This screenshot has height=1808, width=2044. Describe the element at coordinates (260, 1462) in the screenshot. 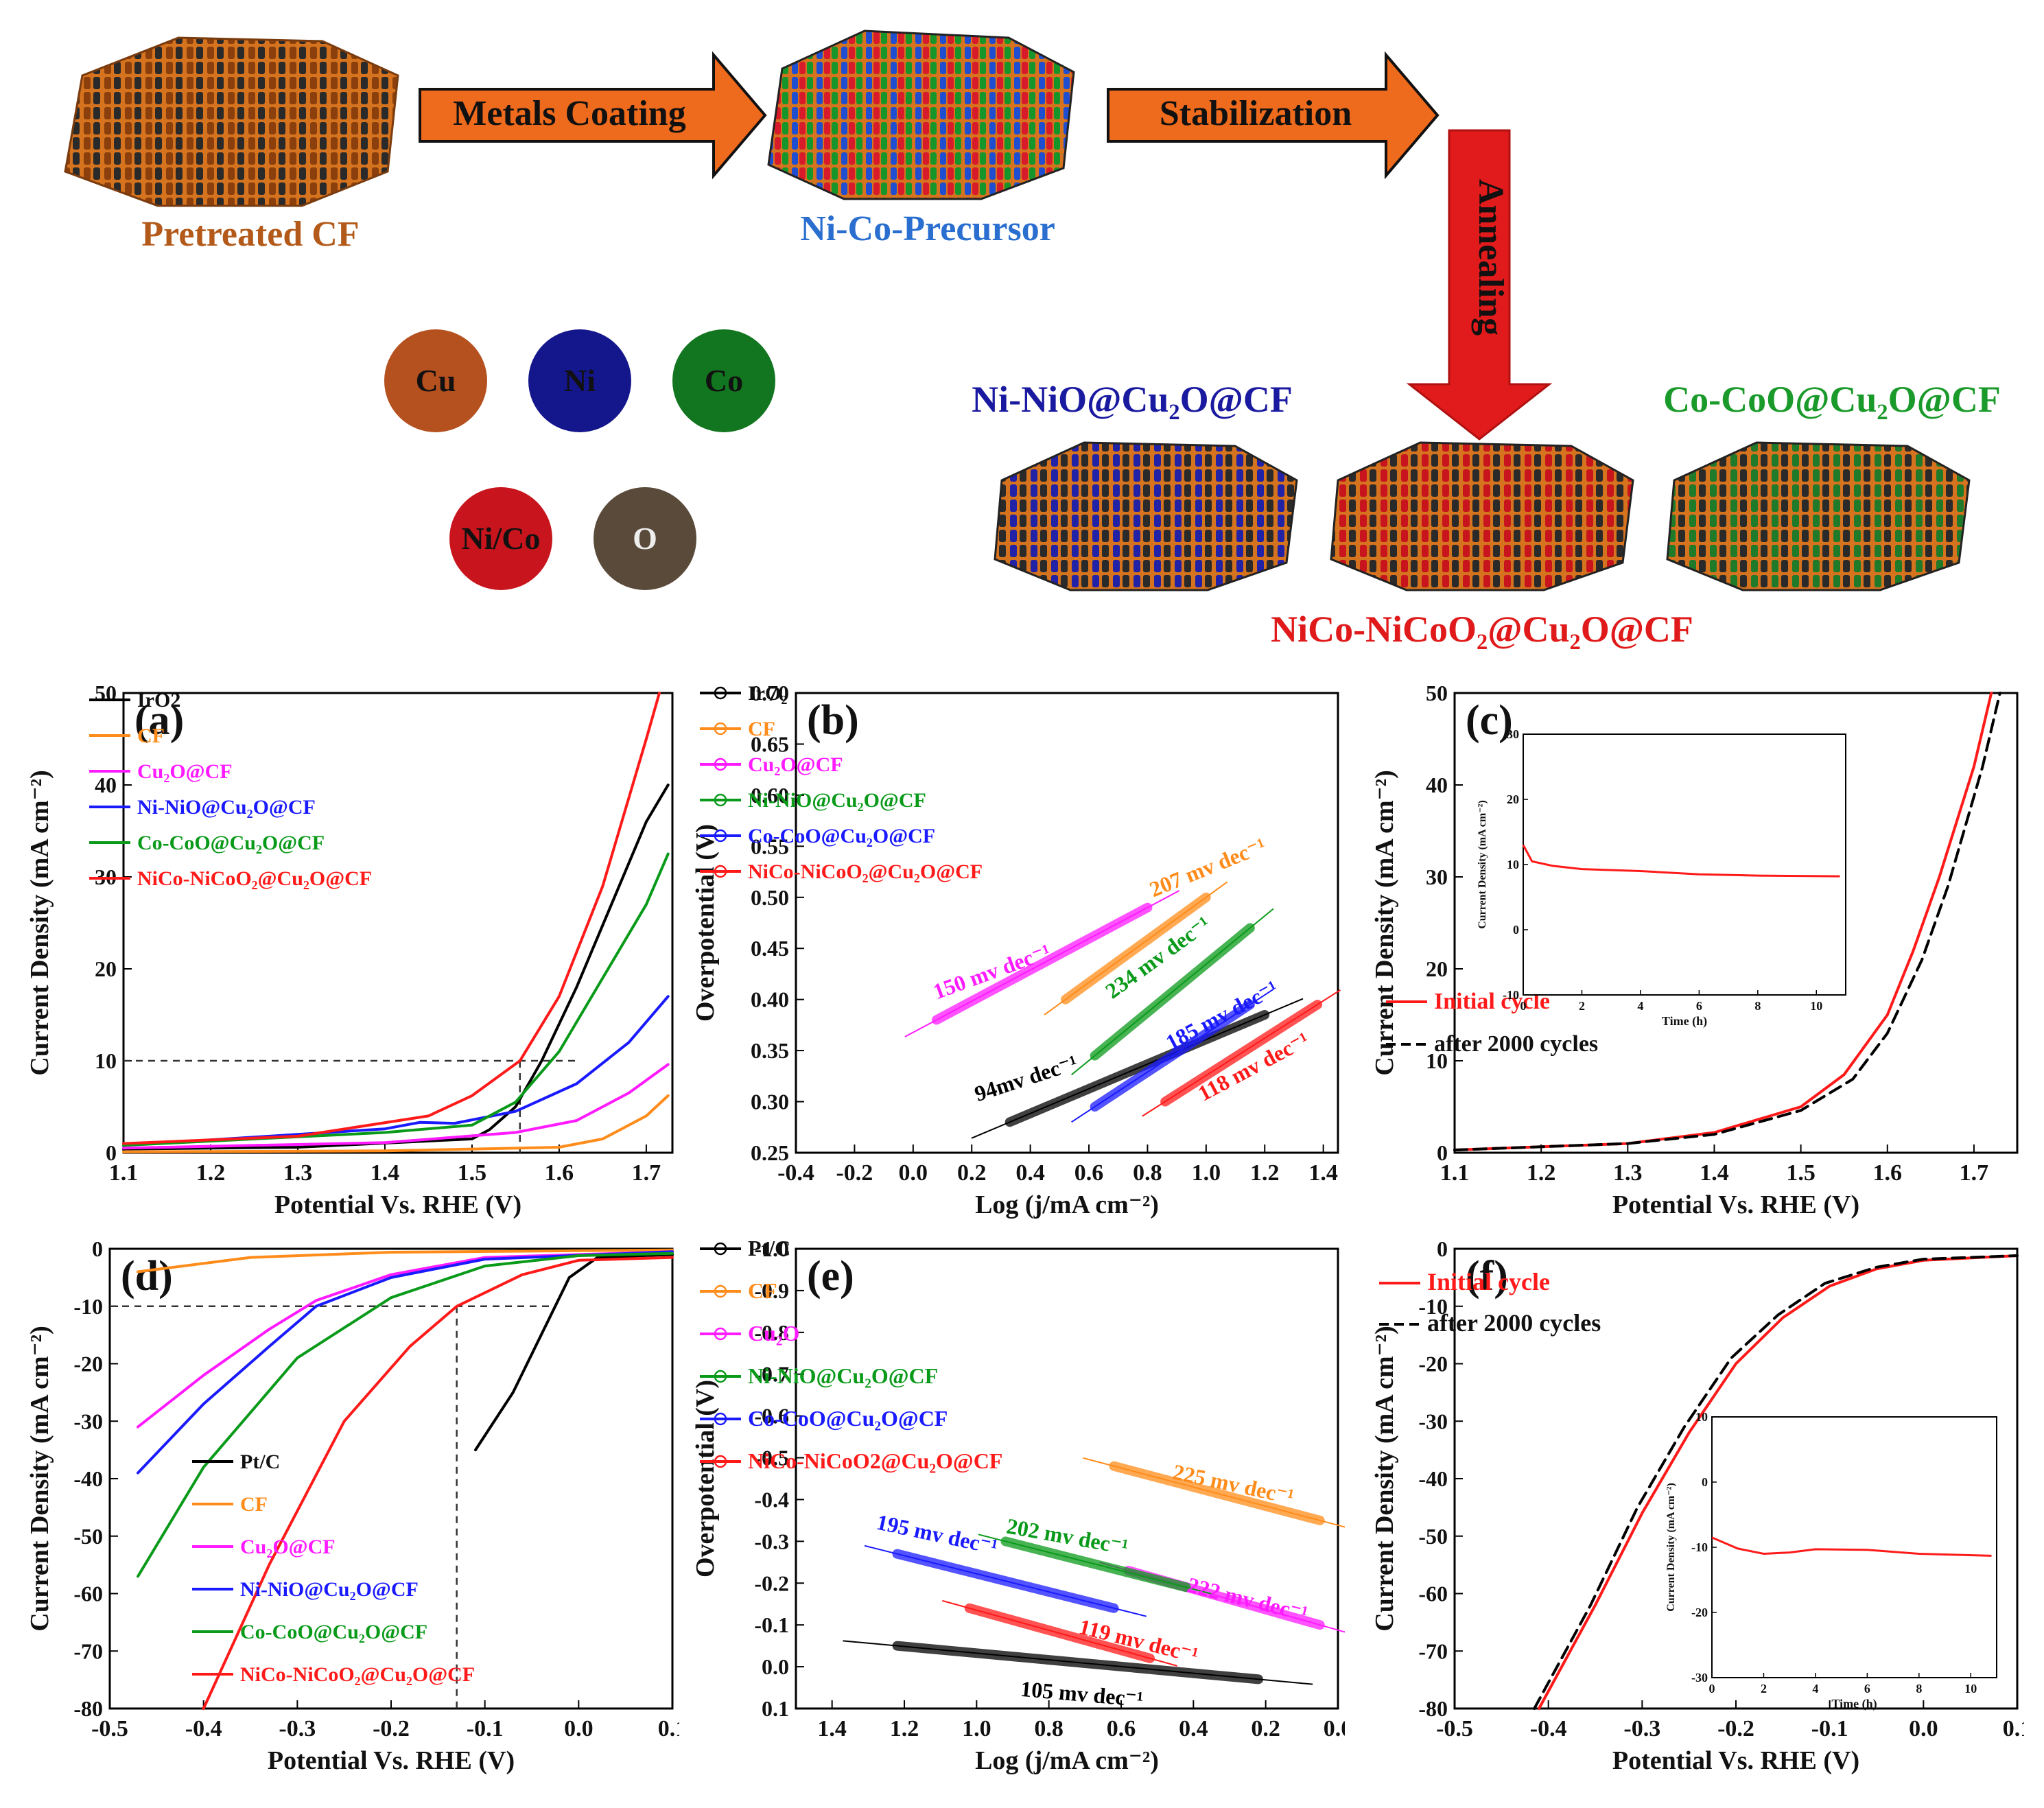

I see `legend-label: Pt/C` at that location.